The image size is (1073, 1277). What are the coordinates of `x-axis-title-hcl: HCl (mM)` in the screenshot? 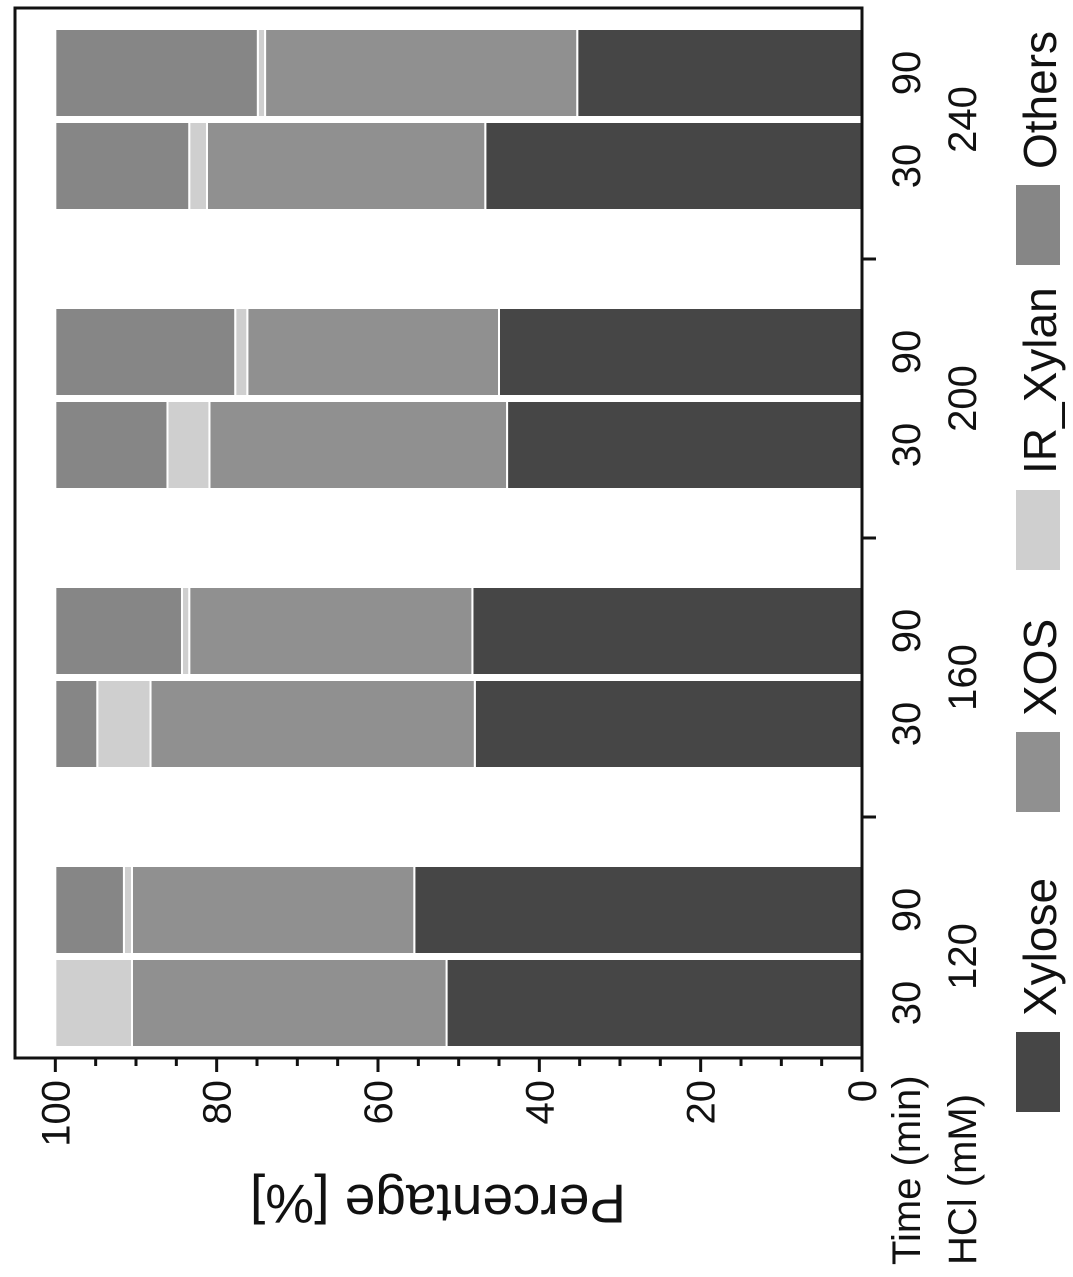 It's located at (963, 1179).